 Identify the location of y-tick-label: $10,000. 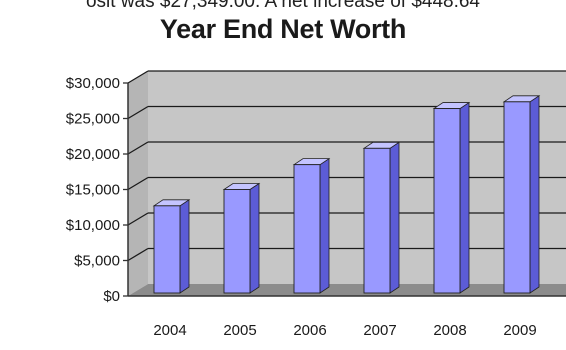
(93, 225).